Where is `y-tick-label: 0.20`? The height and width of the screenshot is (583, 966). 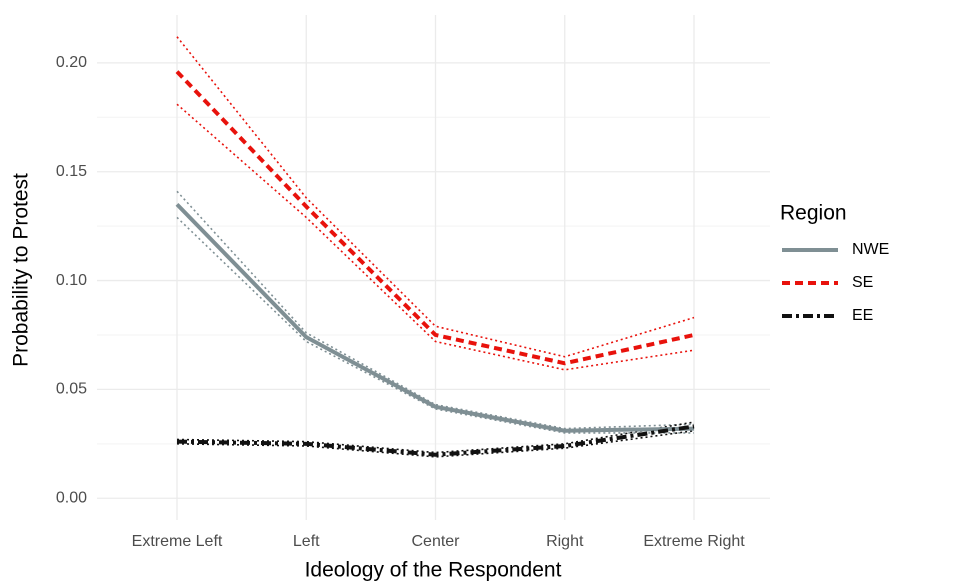 y-tick-label: 0.20 is located at coordinates (71, 62).